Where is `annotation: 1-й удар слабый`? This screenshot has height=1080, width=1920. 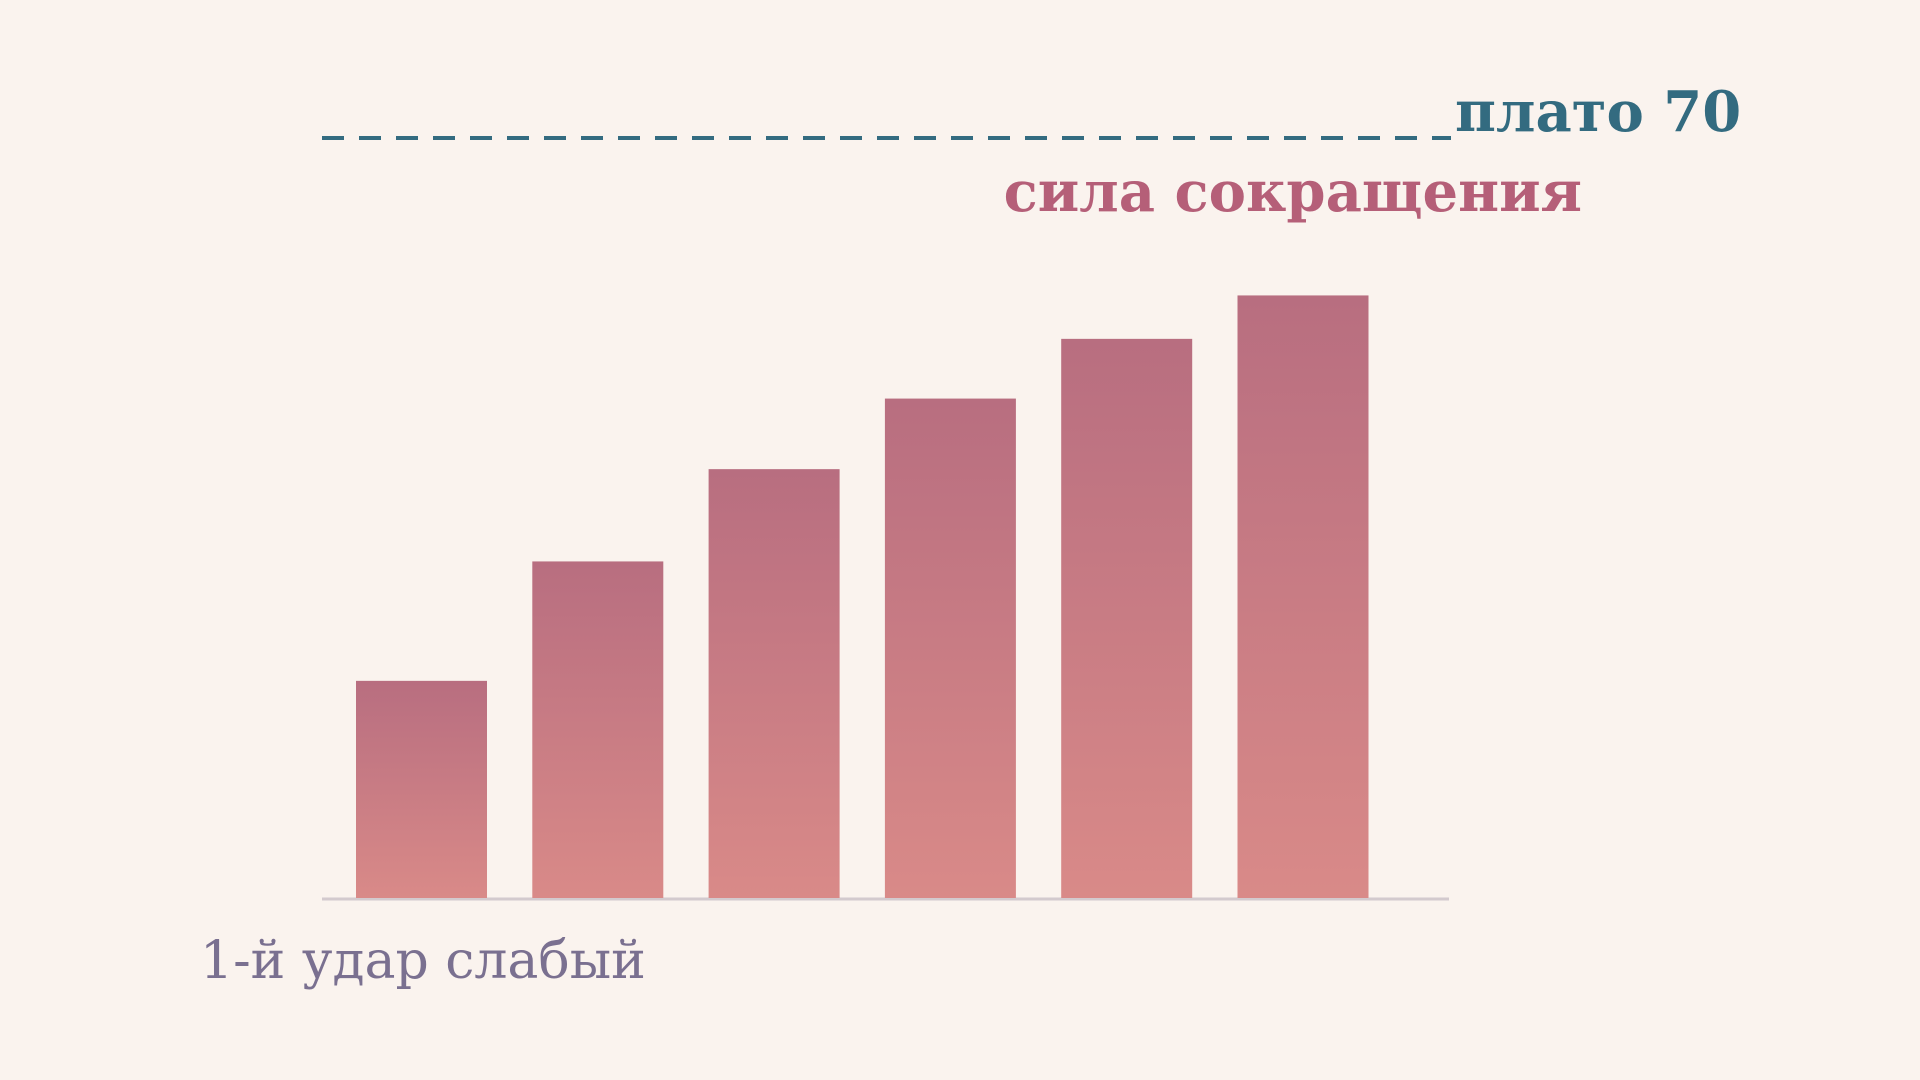 annotation: 1-й удар слабый is located at coordinates (423, 961).